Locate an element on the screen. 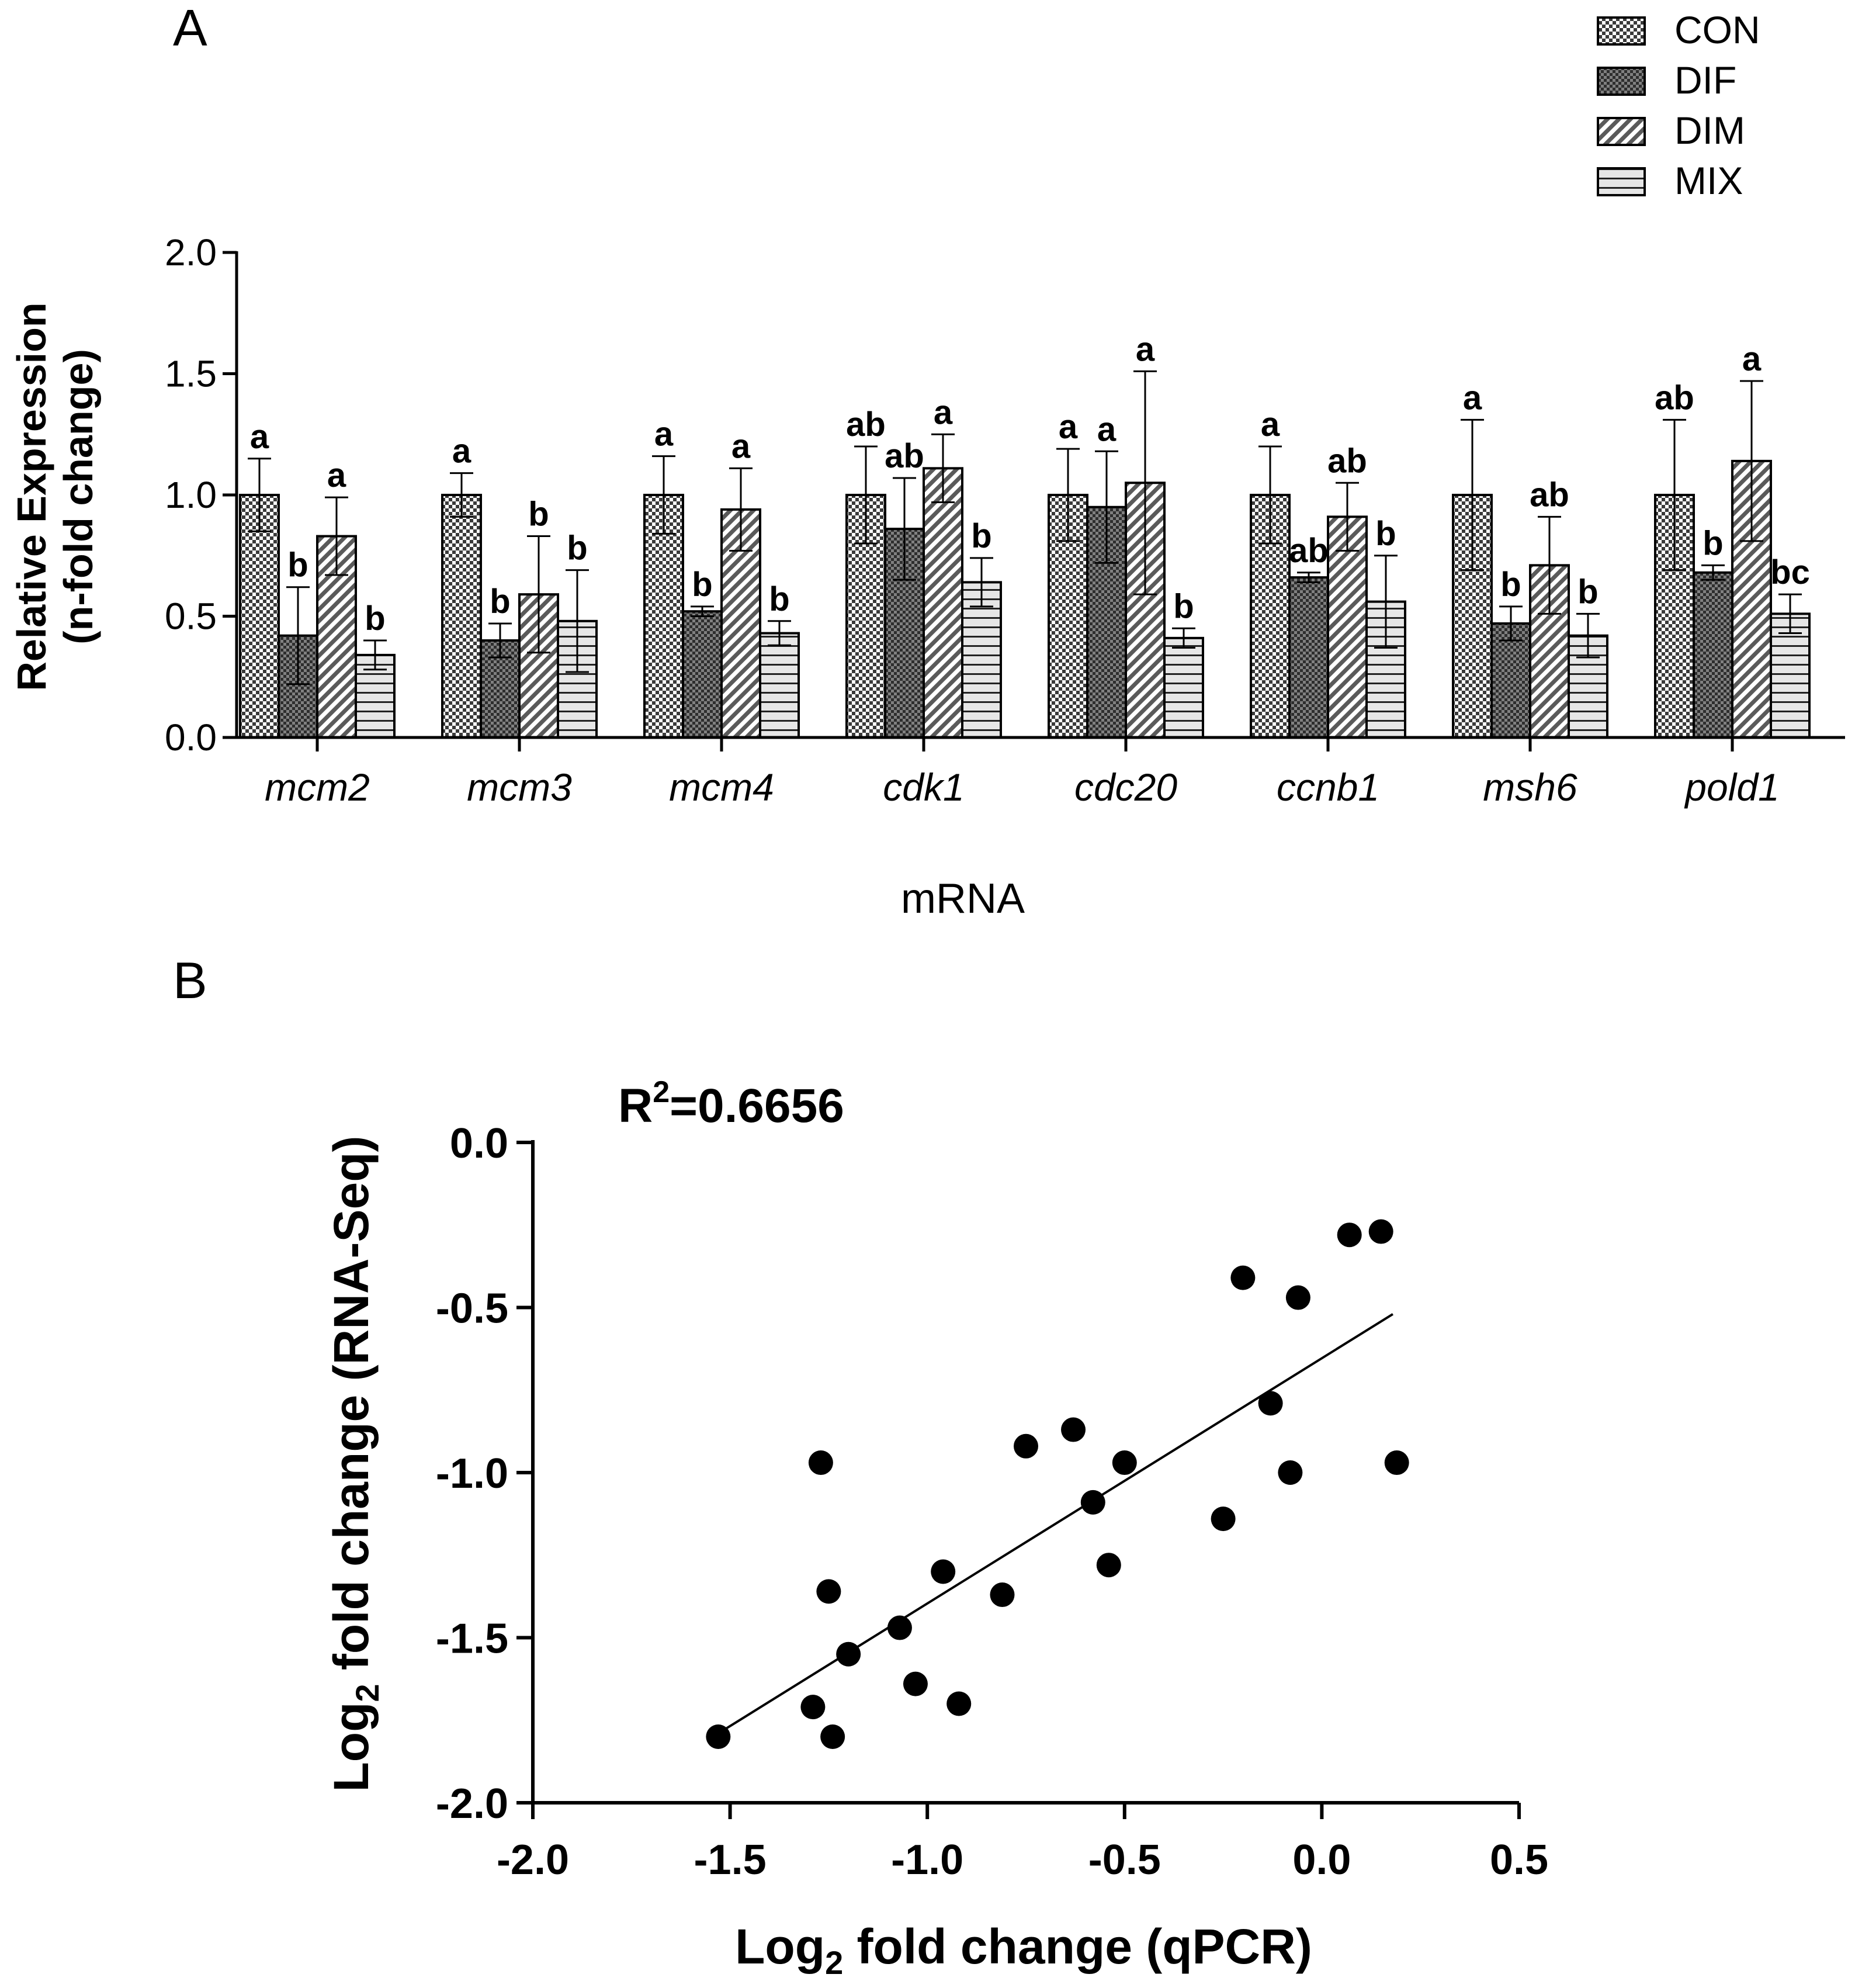 The image size is (1855, 1988). y-tick-label: 2.0 is located at coordinates (191, 252).